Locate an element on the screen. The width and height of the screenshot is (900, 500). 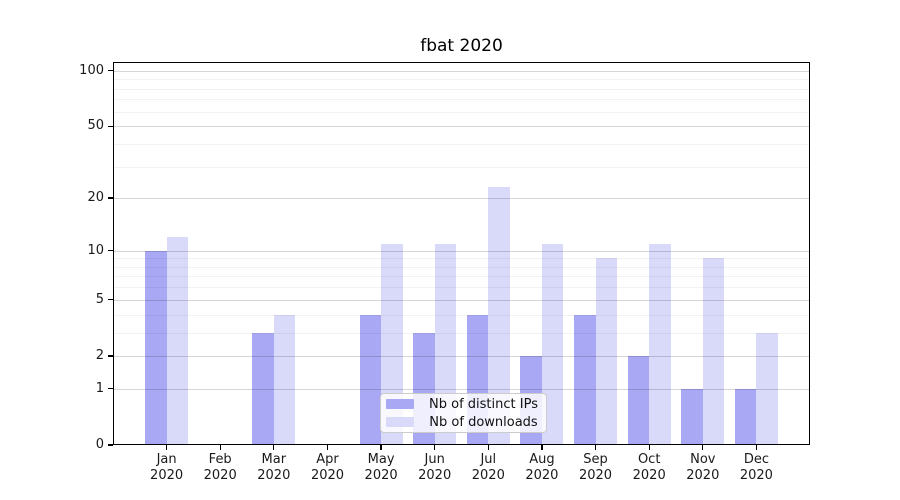
y-tick-label: 2 is located at coordinates (99, 355).